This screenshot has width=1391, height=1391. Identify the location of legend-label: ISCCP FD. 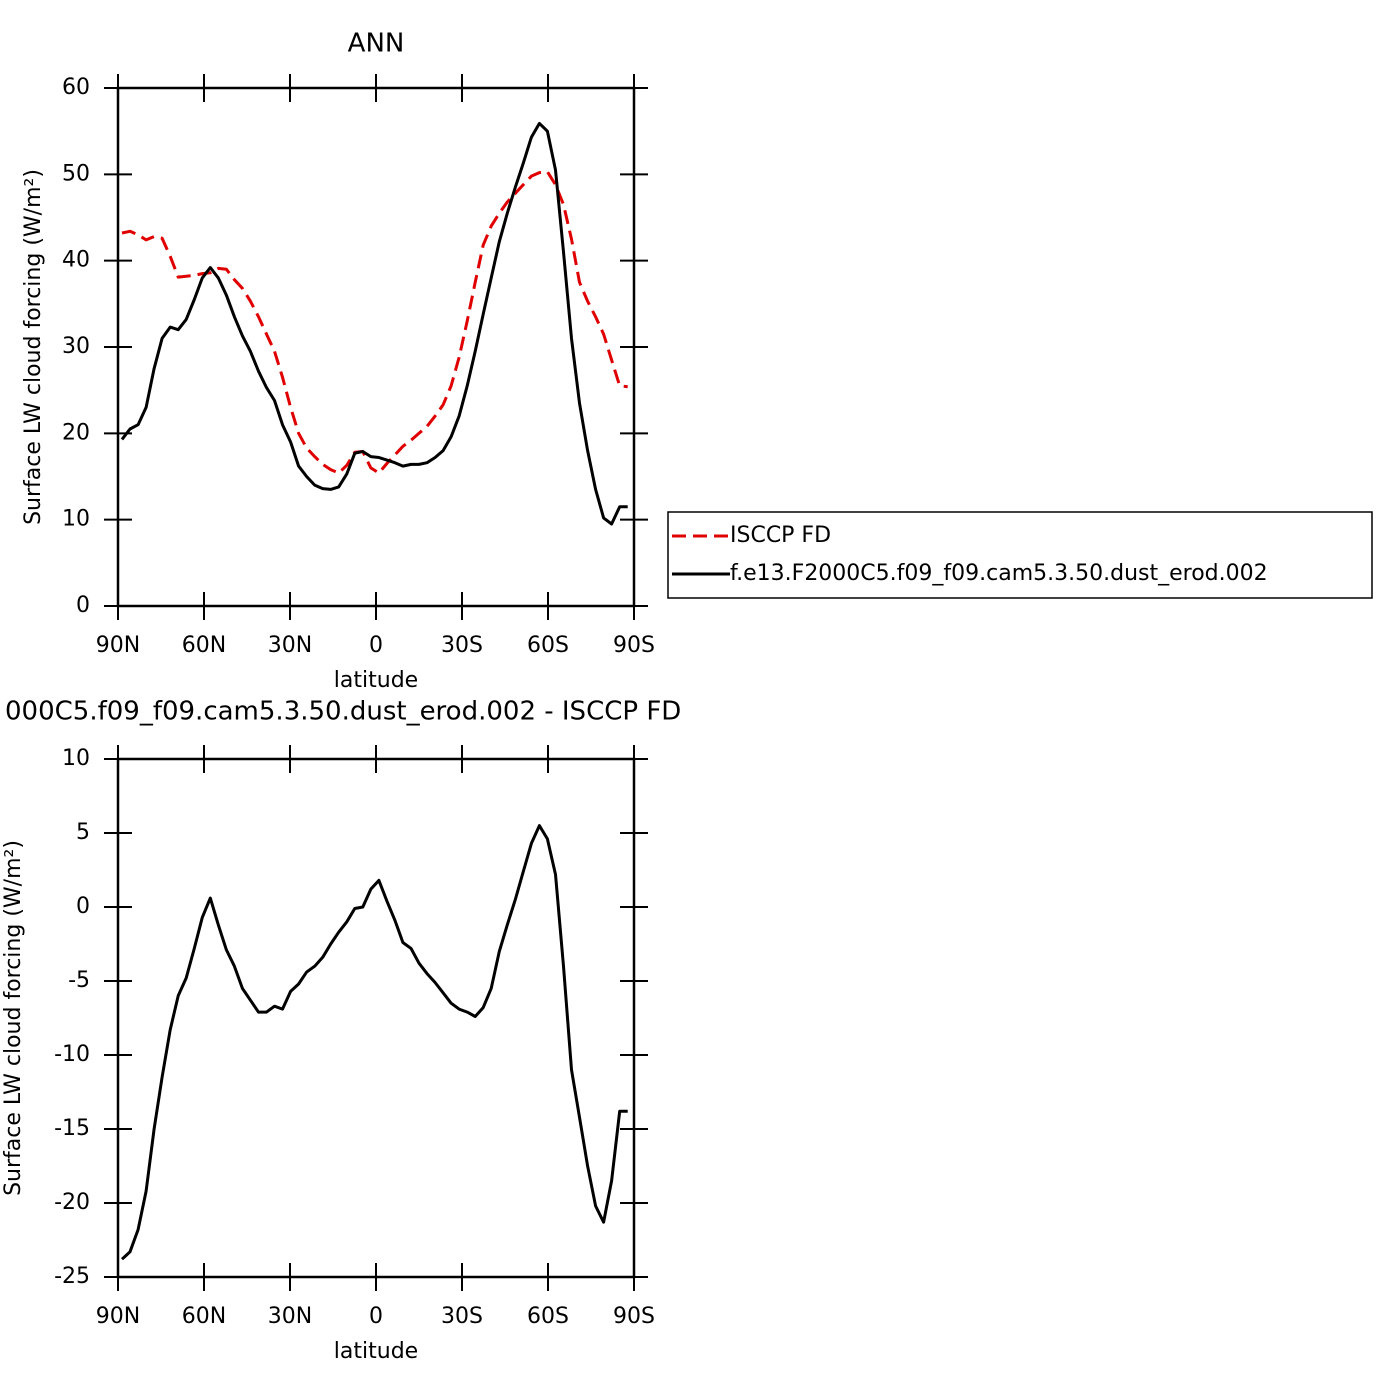
(780, 535).